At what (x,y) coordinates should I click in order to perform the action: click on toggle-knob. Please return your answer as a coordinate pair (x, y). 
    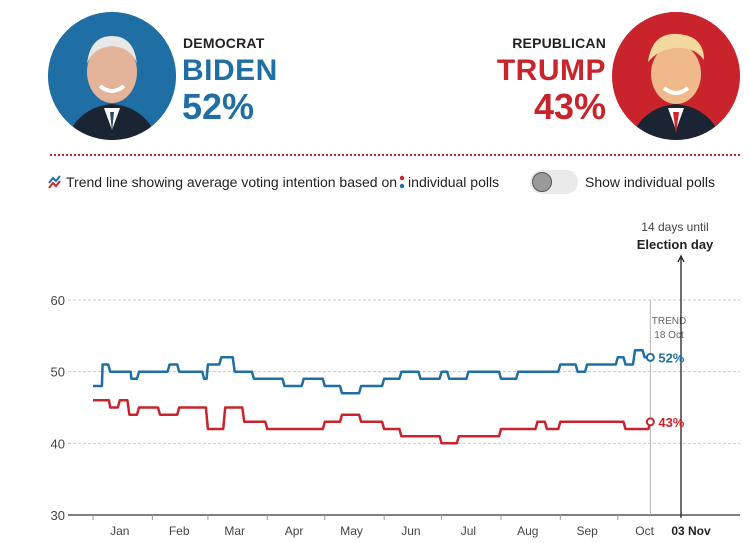
    Looking at the image, I should click on (542, 182).